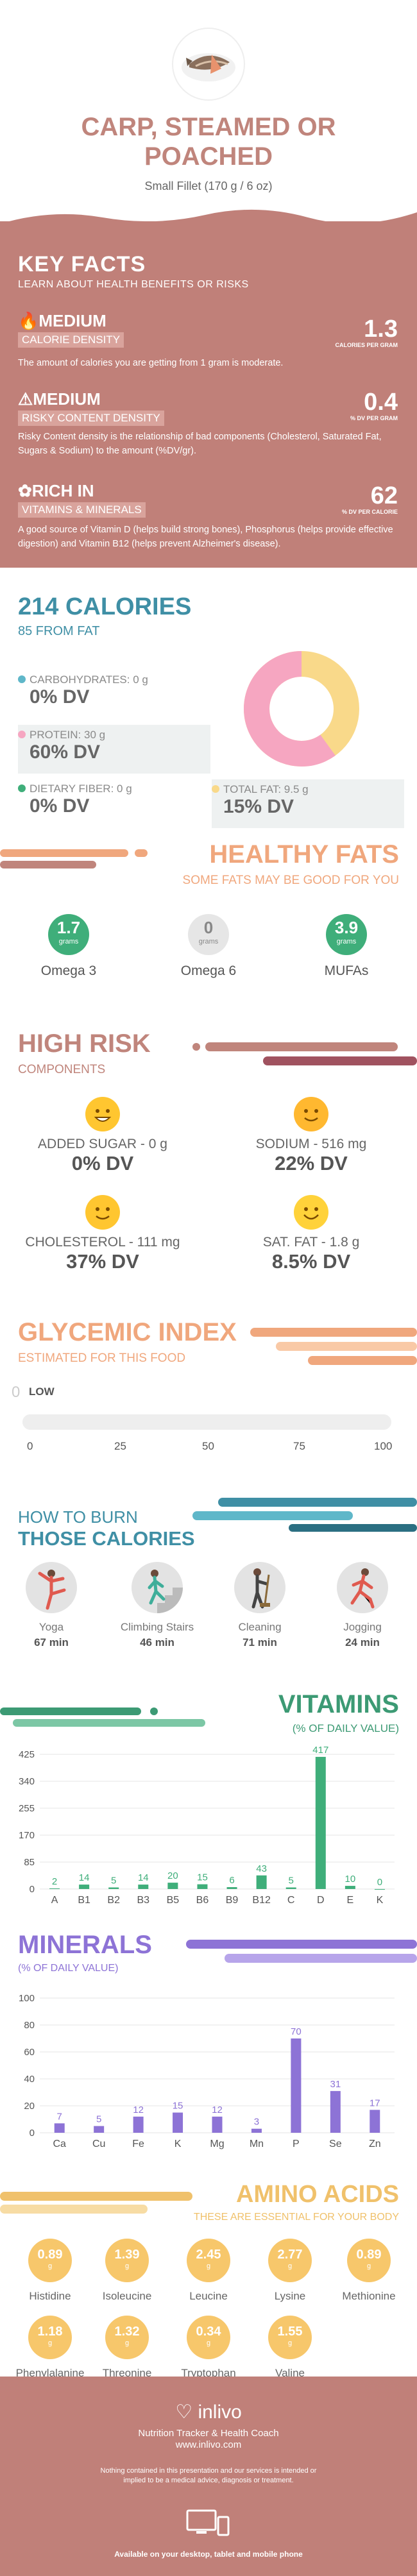  I want to click on vitamin-category-label: D, so click(321, 1900).